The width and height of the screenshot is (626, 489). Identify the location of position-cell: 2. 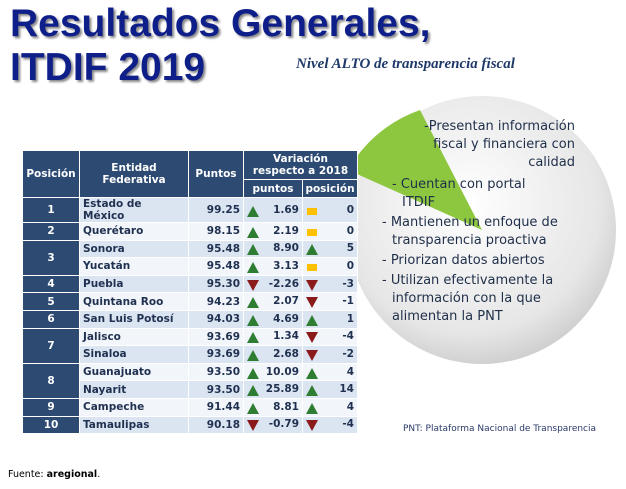
(51, 231).